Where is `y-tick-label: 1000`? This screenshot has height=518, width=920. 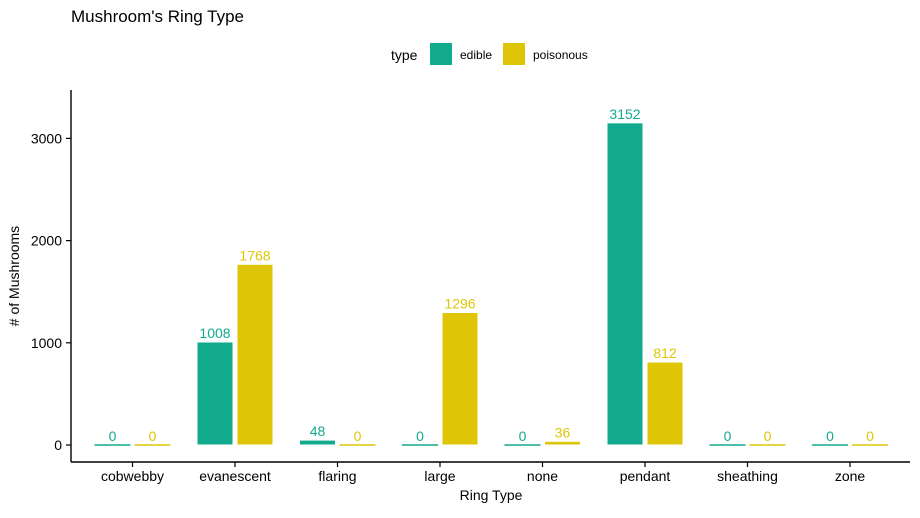 y-tick-label: 1000 is located at coordinates (46, 343).